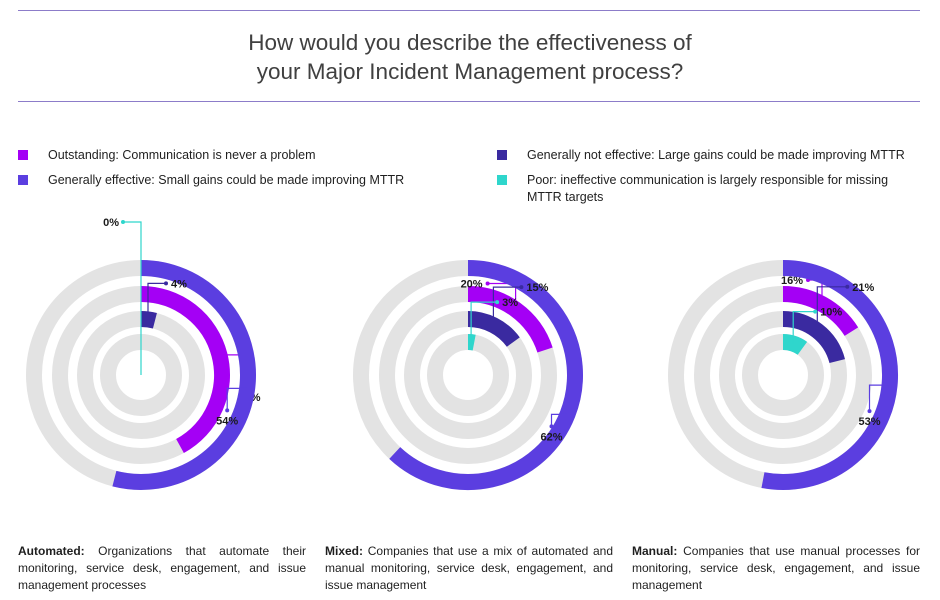  What do you see at coordinates (156, 301) in the screenshot?
I see `automated-leader-not-effective` at bounding box center [156, 301].